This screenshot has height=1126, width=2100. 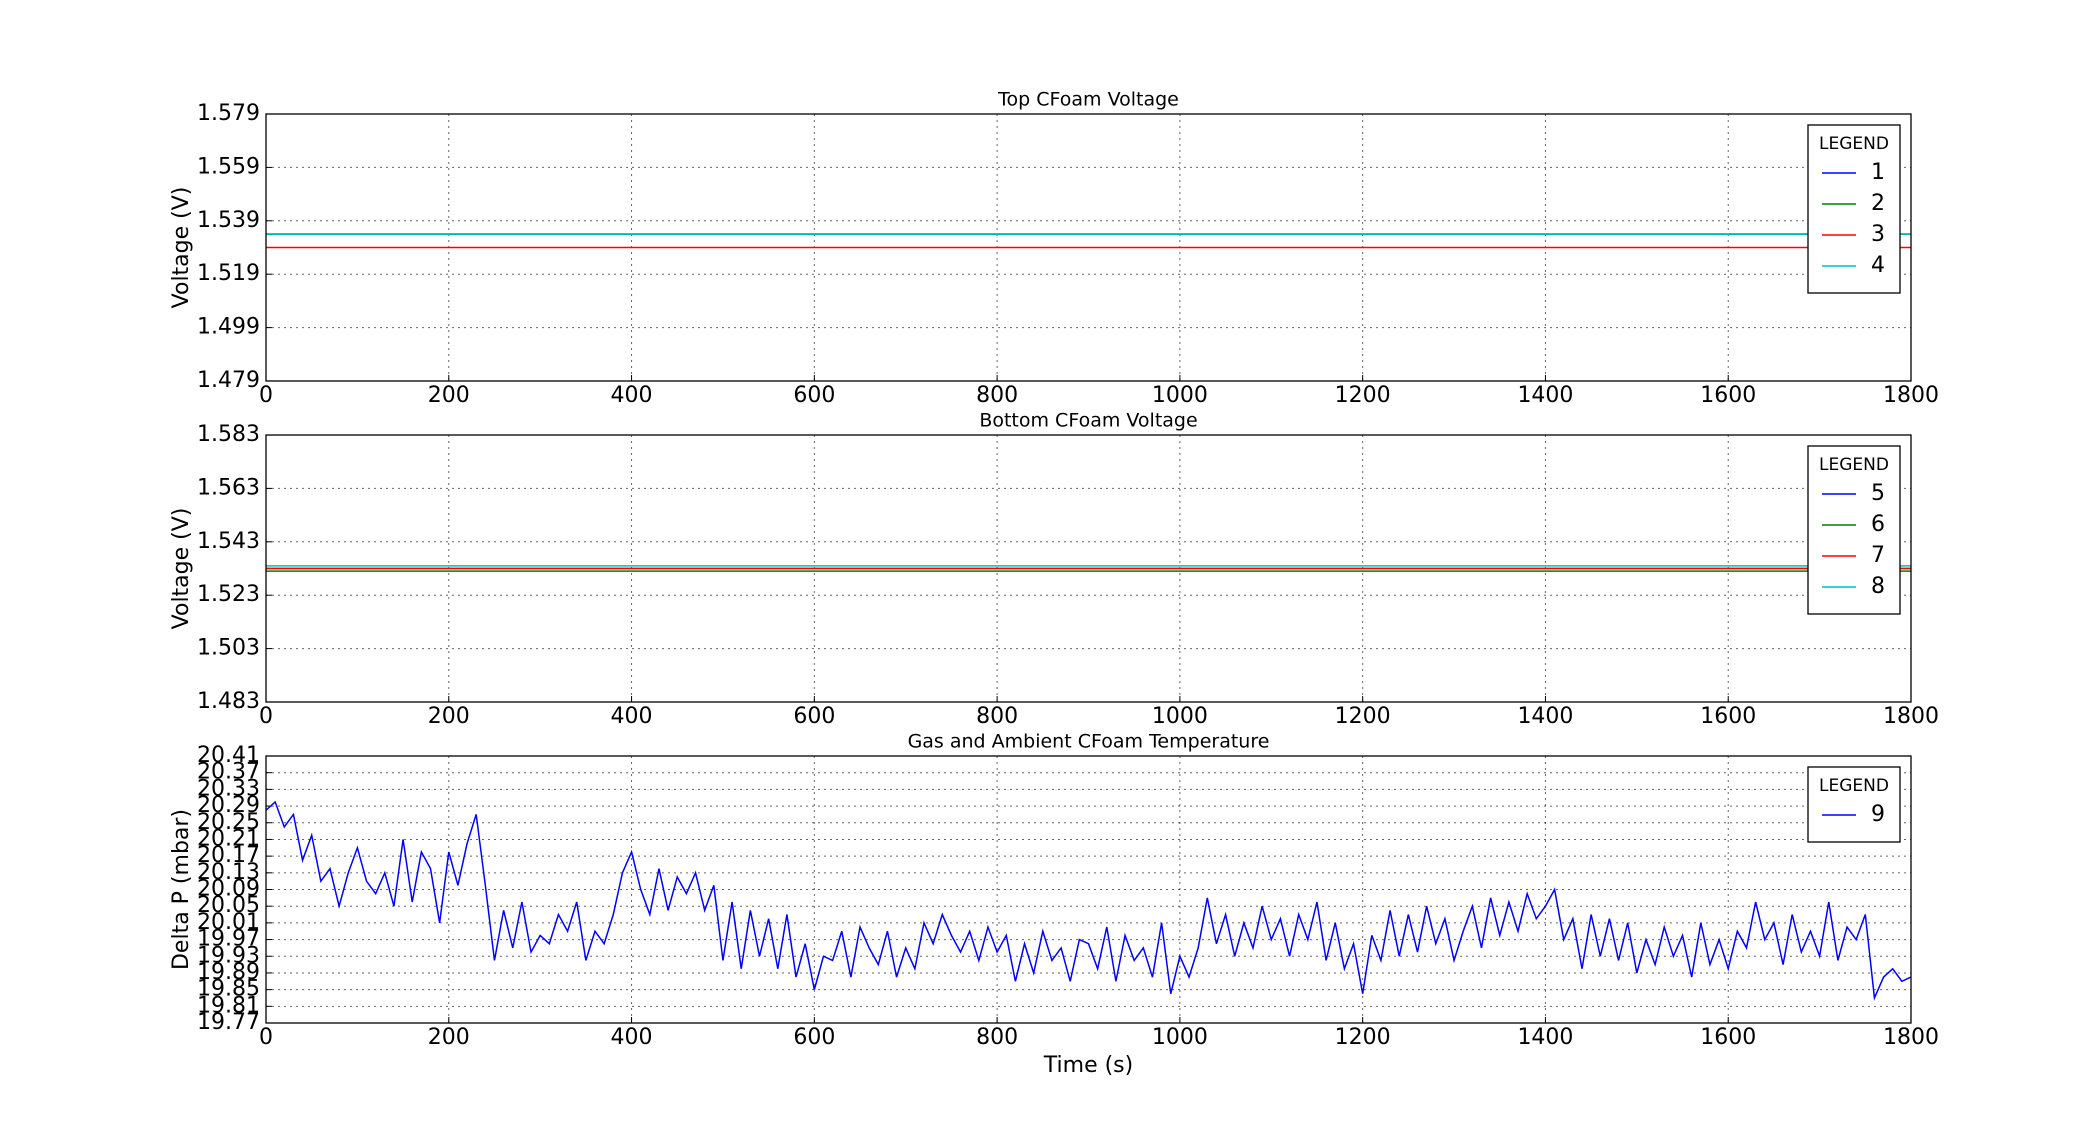 What do you see at coordinates (228, 327) in the screenshot?
I see `y-tick-label: 1.499` at bounding box center [228, 327].